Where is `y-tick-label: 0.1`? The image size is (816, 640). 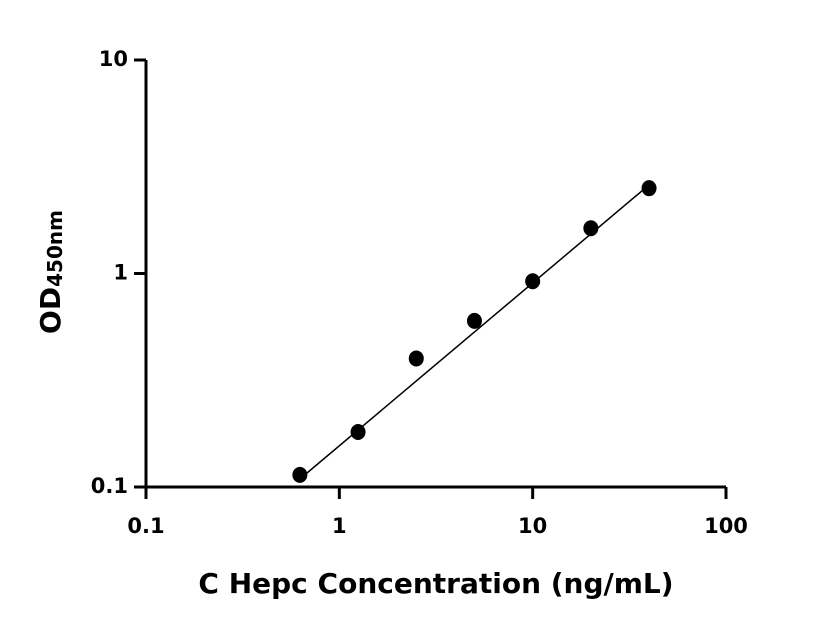 y-tick-label: 0.1 is located at coordinates (109, 486).